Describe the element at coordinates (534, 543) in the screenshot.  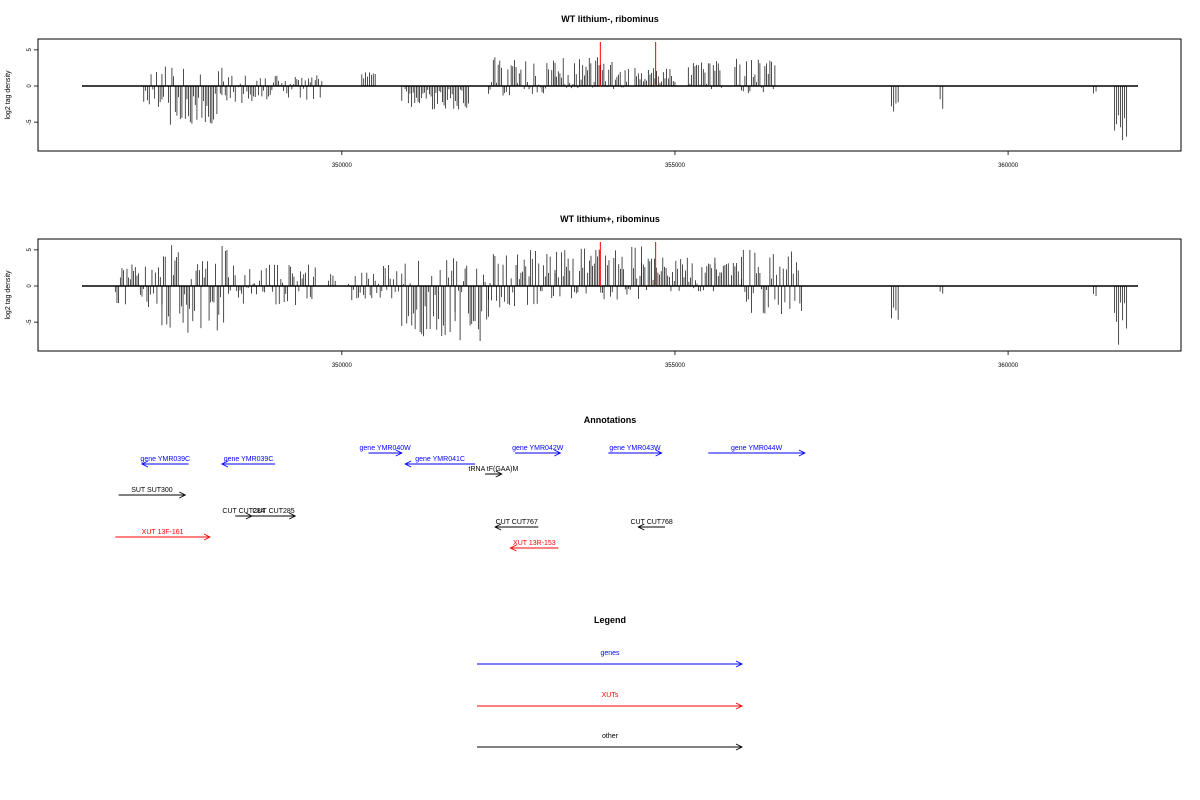
I see `feature-label: XUT 13R-153` at that location.